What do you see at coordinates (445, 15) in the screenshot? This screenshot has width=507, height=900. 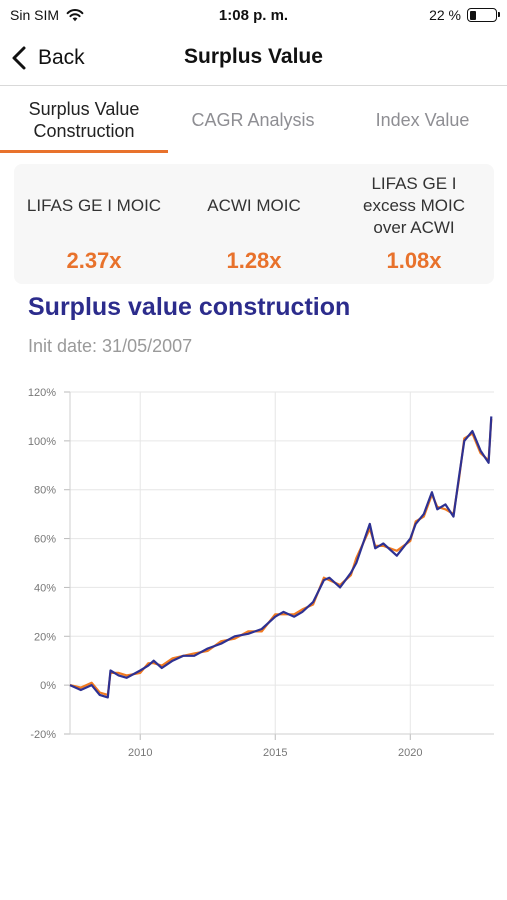 I see `battery-percent: 22 %` at bounding box center [445, 15].